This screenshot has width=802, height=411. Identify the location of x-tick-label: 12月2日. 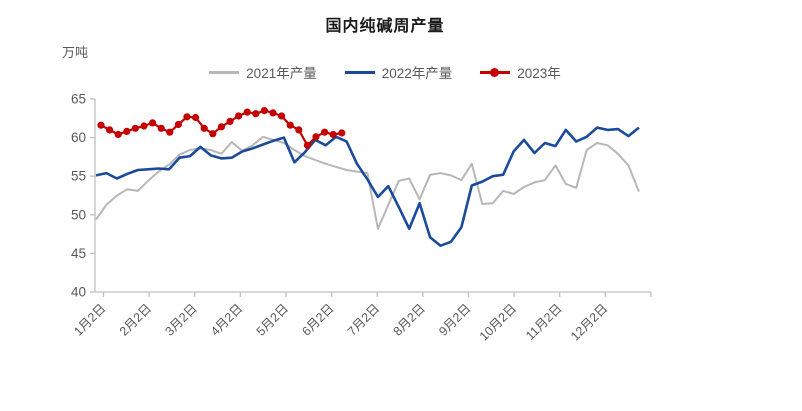
(589, 322).